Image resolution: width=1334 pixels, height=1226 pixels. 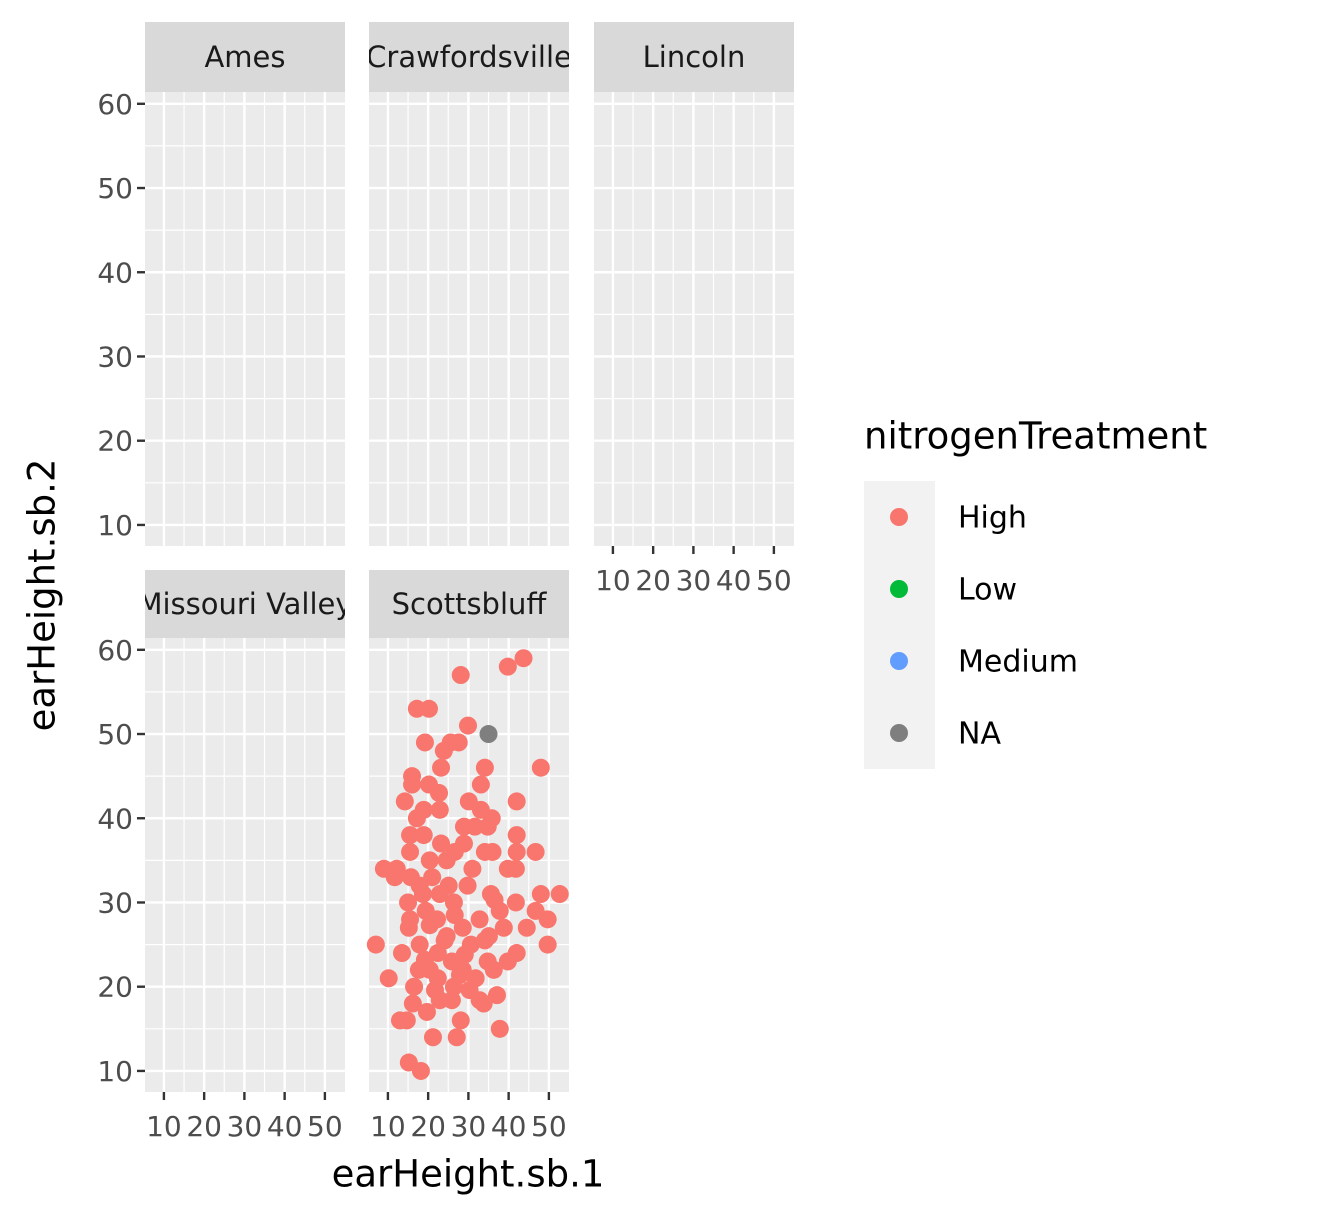 What do you see at coordinates (42, 595) in the screenshot?
I see `y-axis-title: earHeight.sb.2` at bounding box center [42, 595].